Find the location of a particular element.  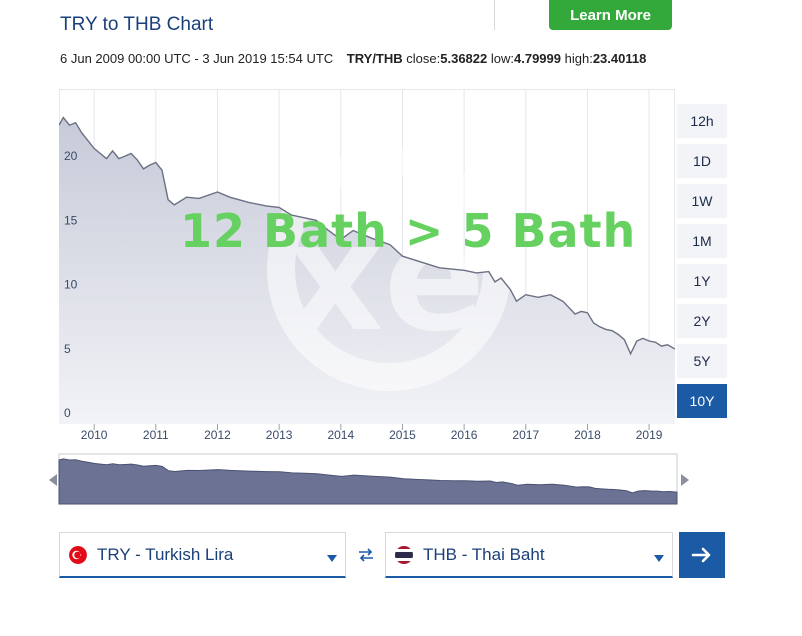

annotation-text: 12 Bath > 5 Bath is located at coordinates (408, 231).